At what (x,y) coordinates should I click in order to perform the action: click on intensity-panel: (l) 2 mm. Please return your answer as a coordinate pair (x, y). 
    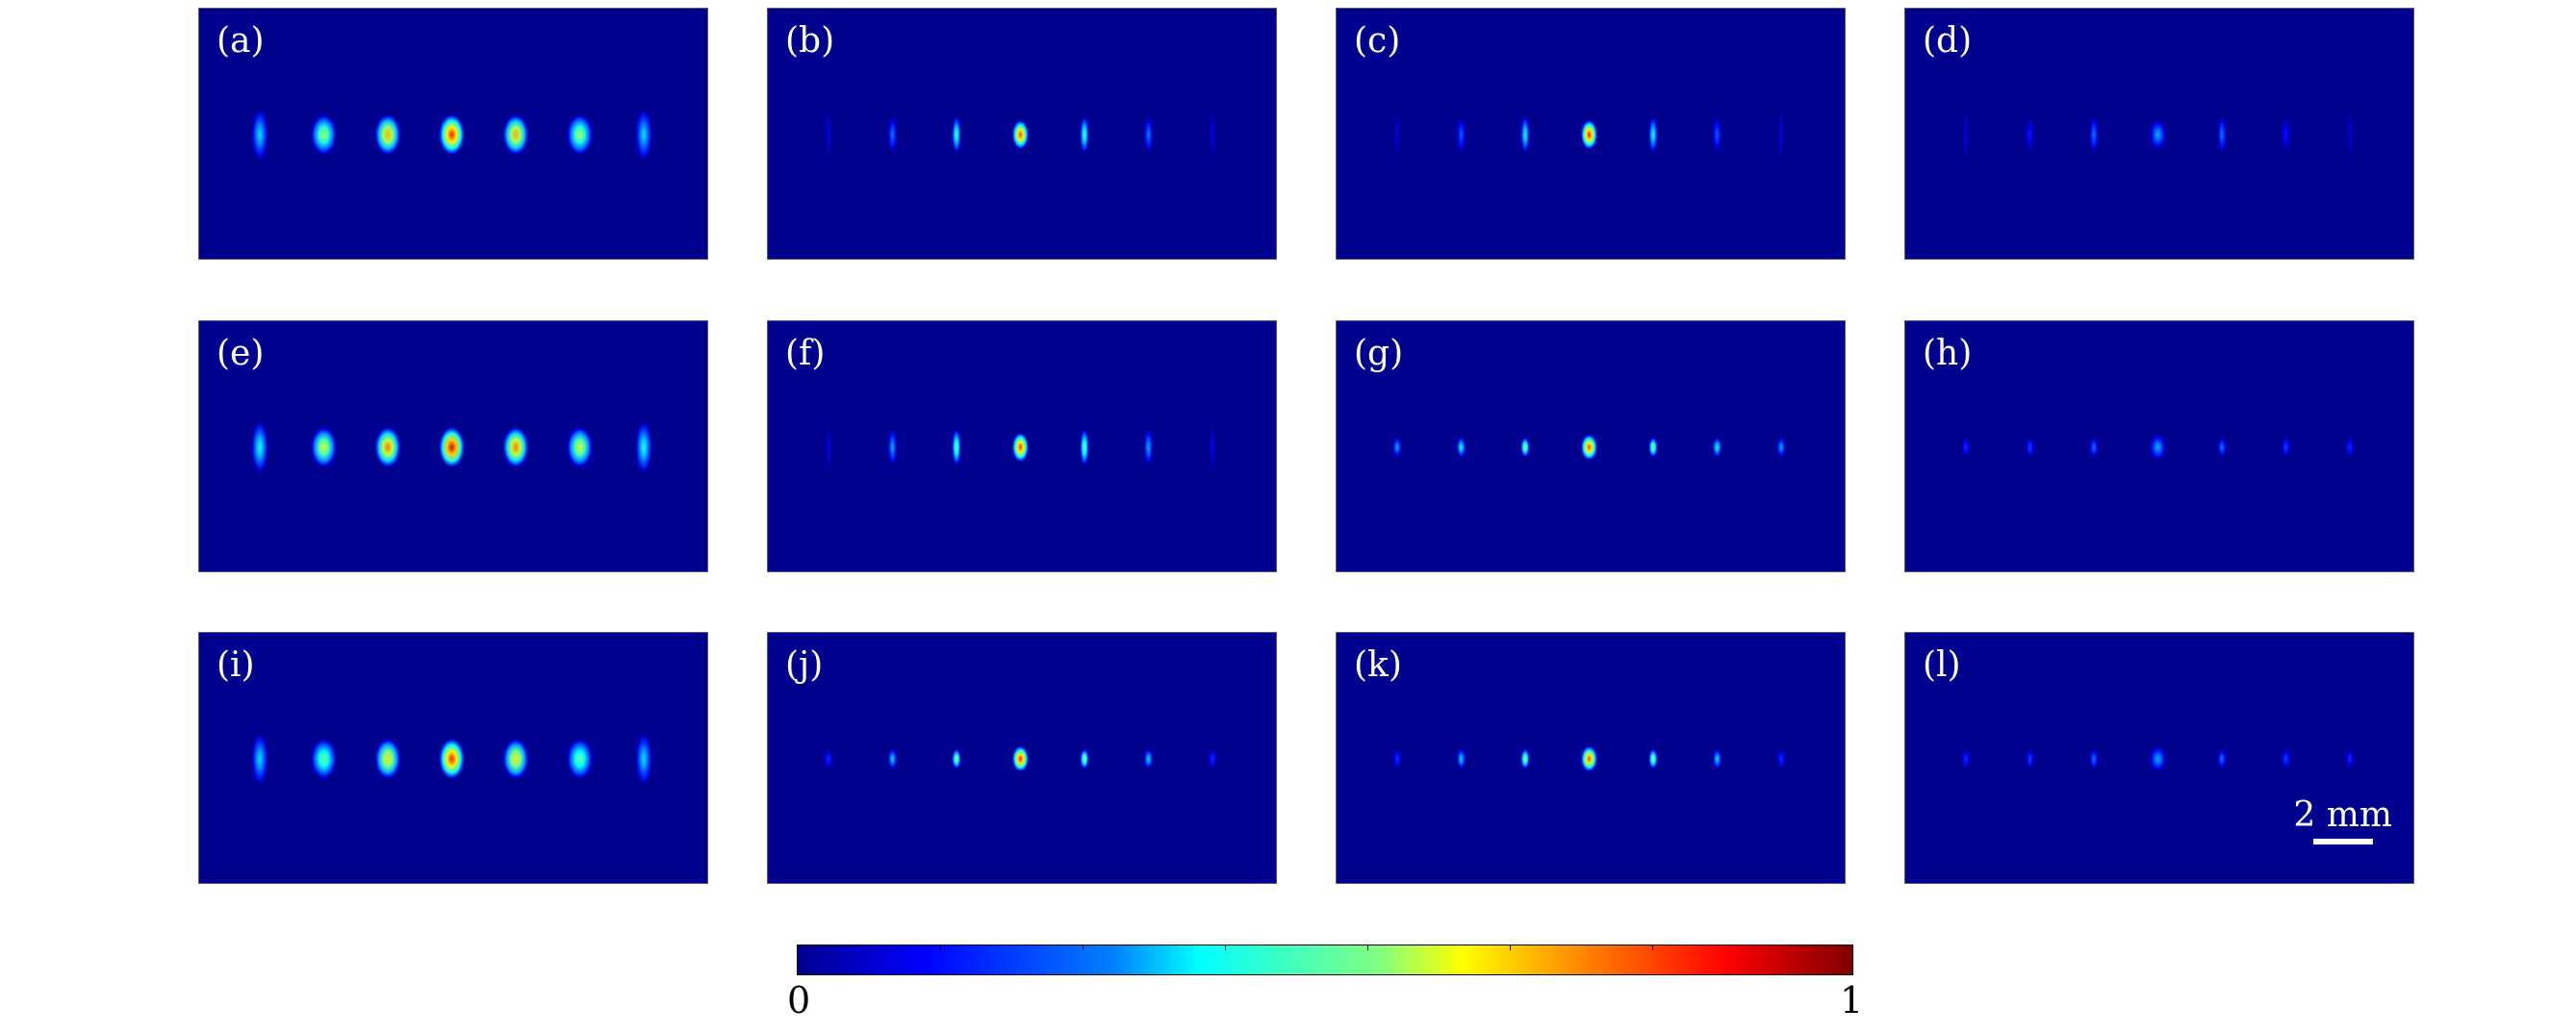
    Looking at the image, I should click on (2159, 758).